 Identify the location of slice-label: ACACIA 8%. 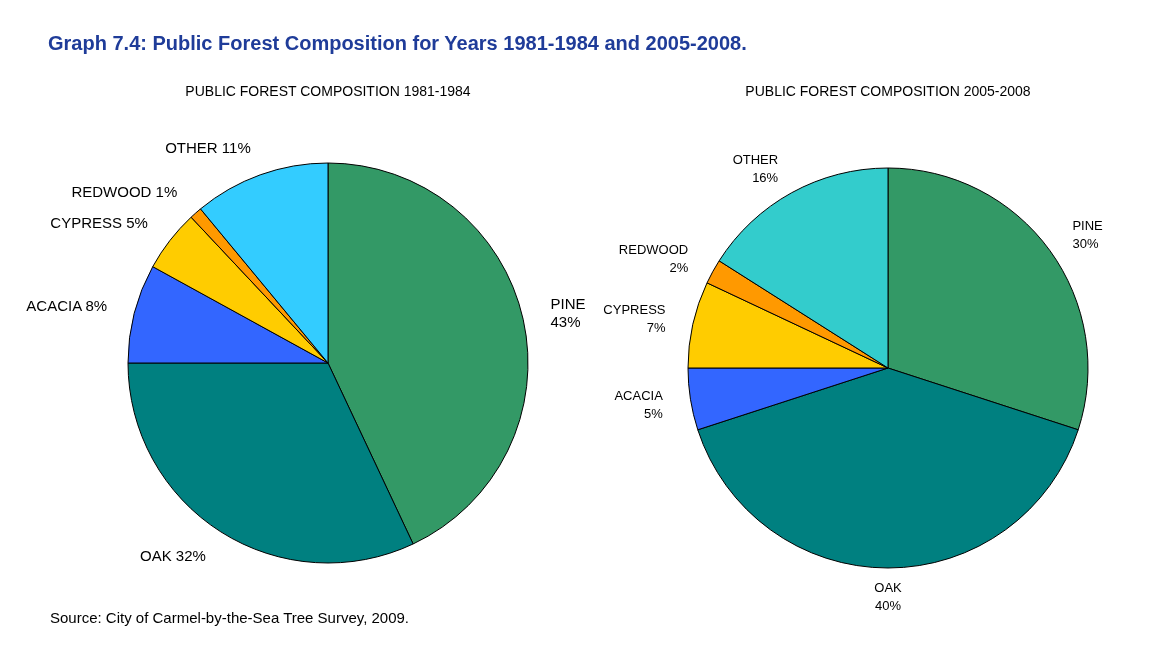
(67, 306).